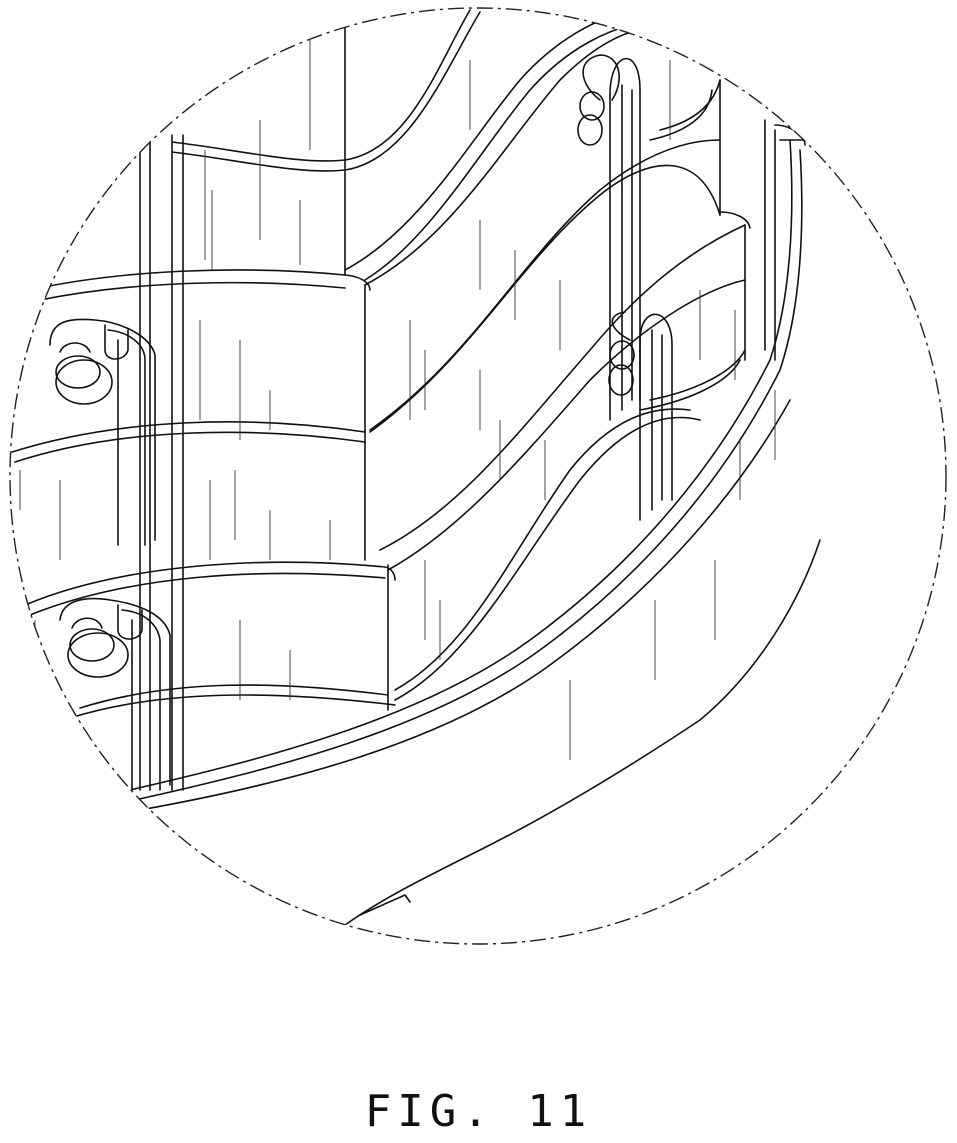 This screenshot has height=1143, width=957. Describe the element at coordinates (406, 145) in the screenshot. I see `upper-band` at that location.